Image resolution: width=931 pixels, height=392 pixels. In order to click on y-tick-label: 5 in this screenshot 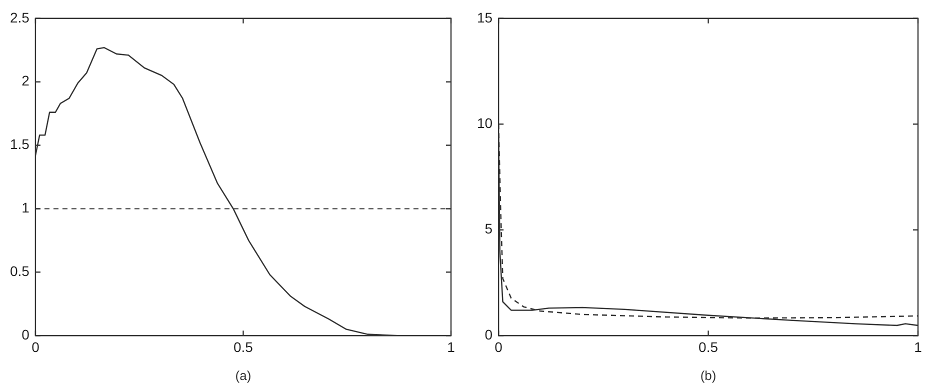, I will do `click(488, 228)`.